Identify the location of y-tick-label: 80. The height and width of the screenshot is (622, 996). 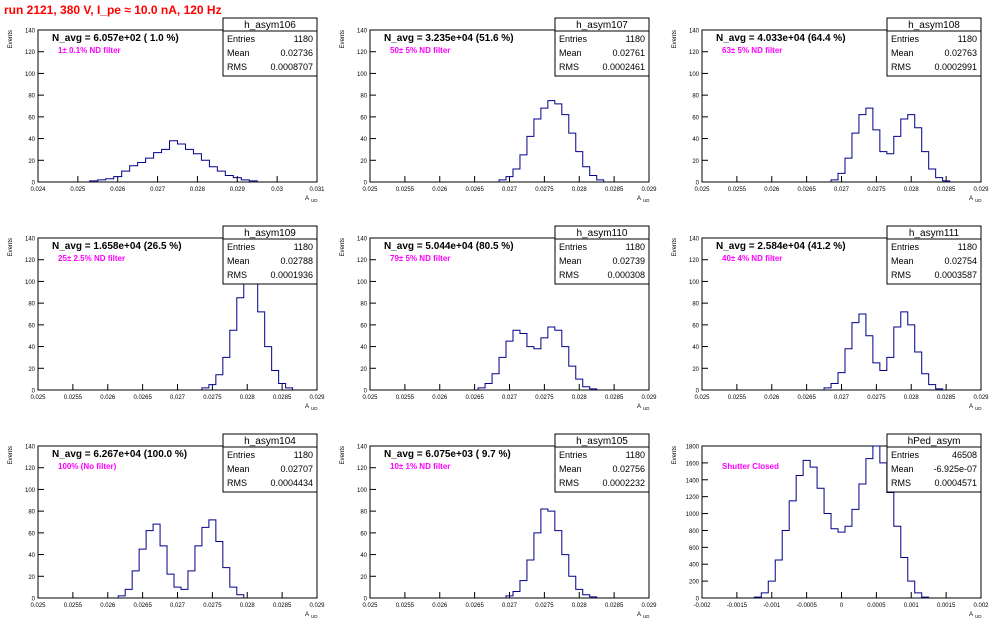
(31, 97).